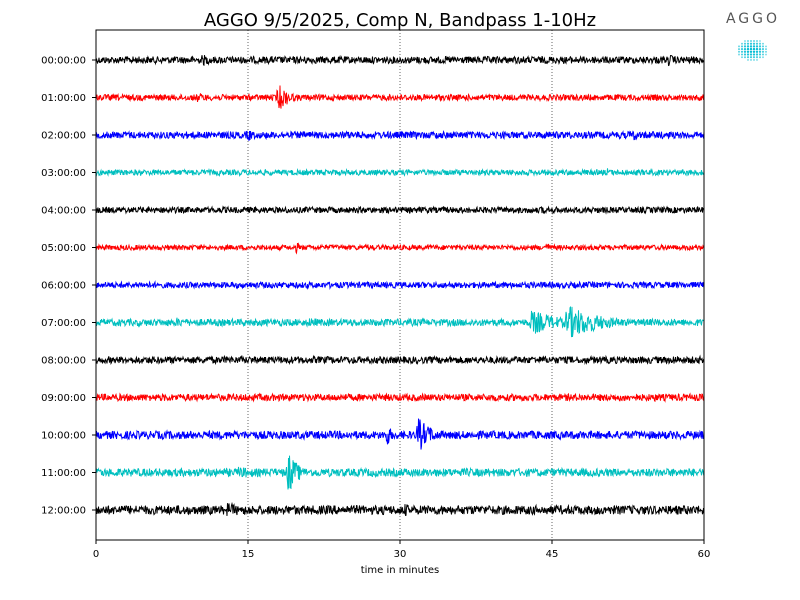 The image size is (800, 600). What do you see at coordinates (400, 20) in the screenshot?
I see `chart-title: AGGO 9/5/2025, Comp N, Bandpass 1-10Hz` at bounding box center [400, 20].